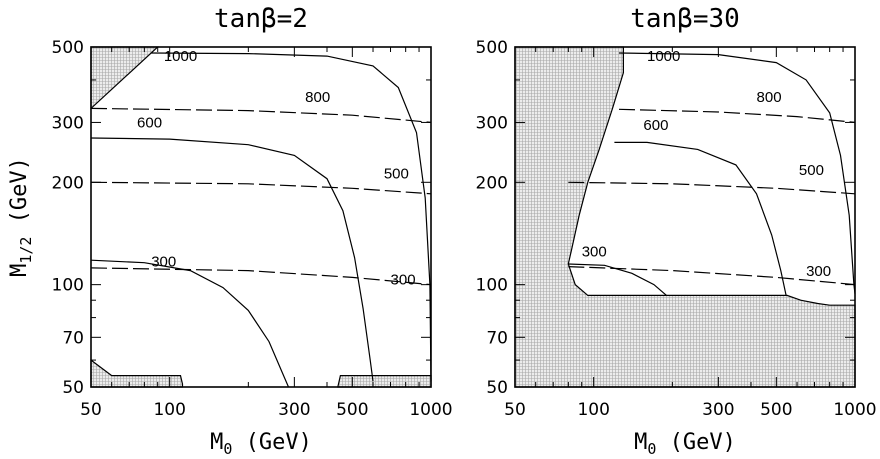 Image resolution: width=880 pixels, height=459 pixels. Describe the element at coordinates (21, 217) in the screenshot. I see `y-axis-label: M1/2 (GeV)` at that location.